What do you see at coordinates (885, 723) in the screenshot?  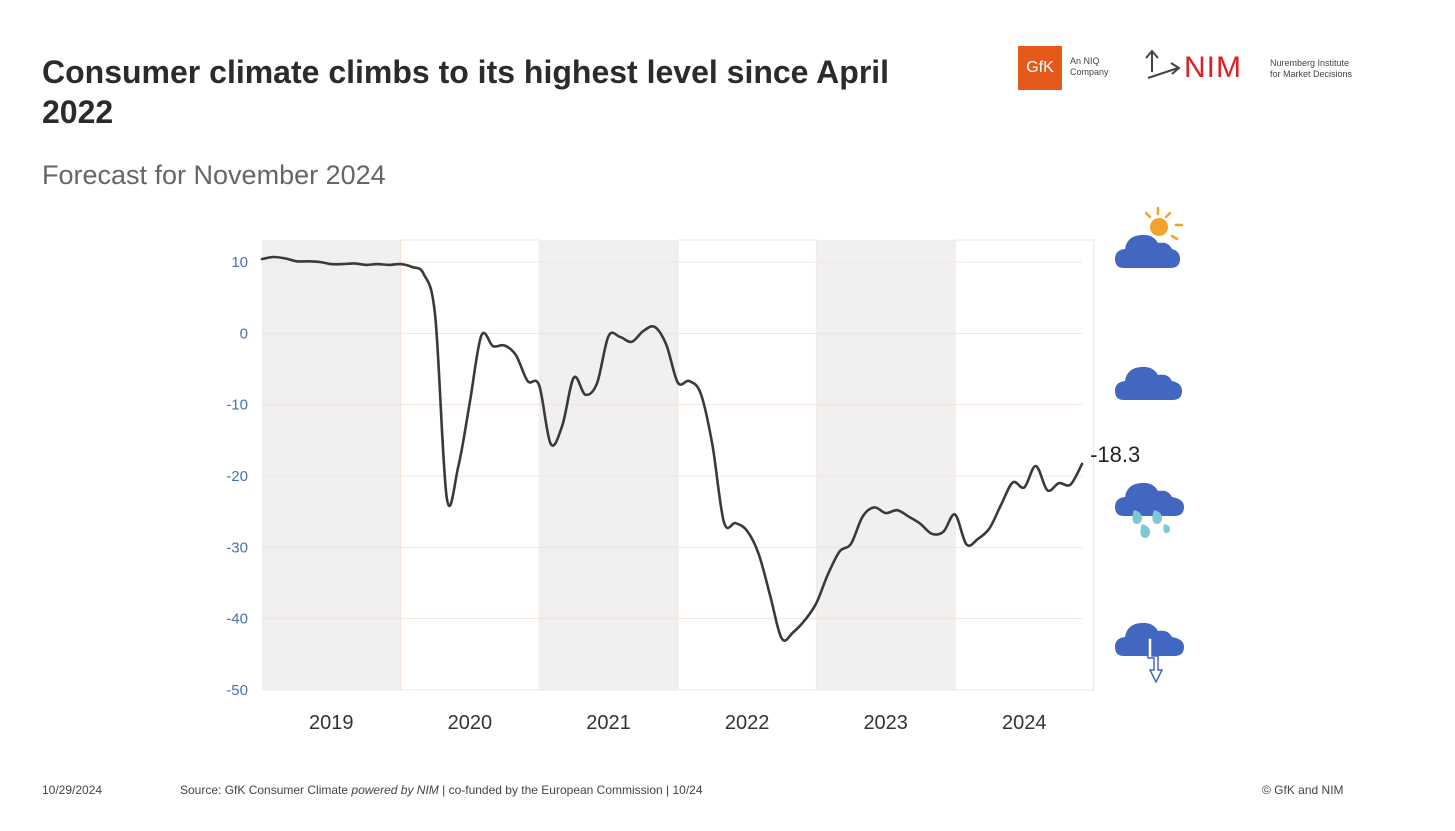 I see `x-tick-label: 2023` at bounding box center [885, 723].